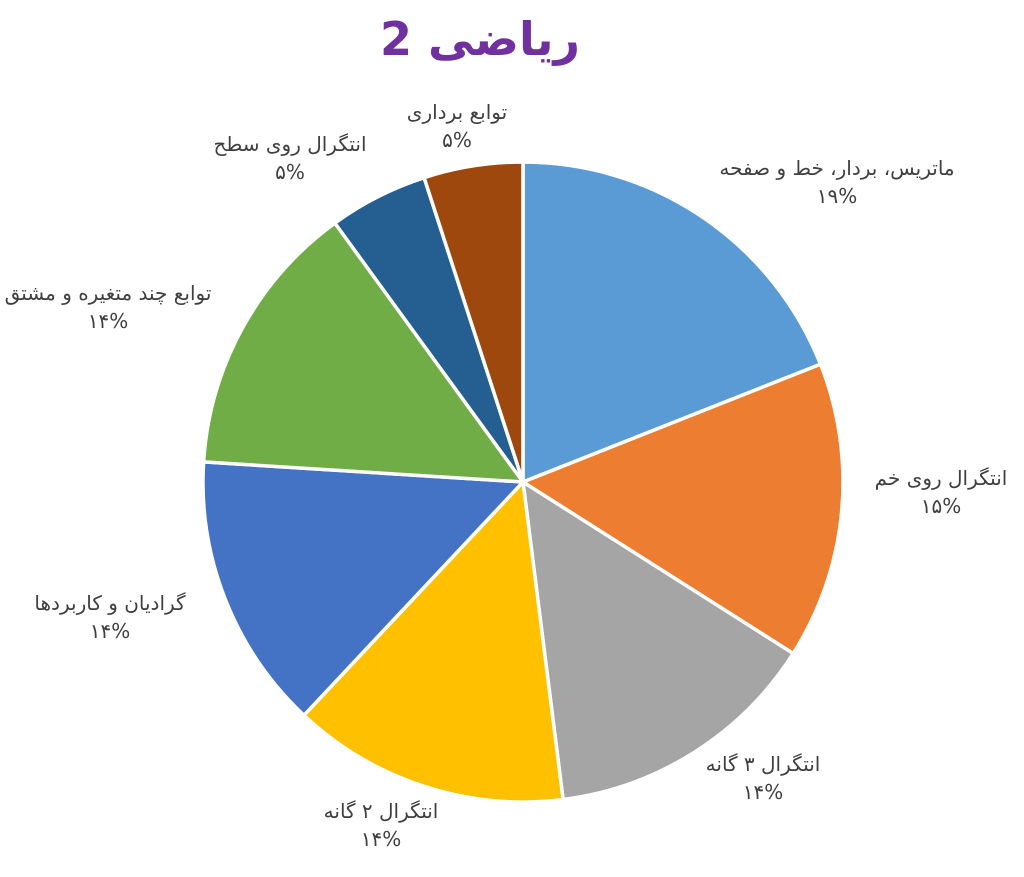 The height and width of the screenshot is (877, 1024). Describe the element at coordinates (480, 39) in the screenshot. I see `chart-title: ریاضی 2` at that location.